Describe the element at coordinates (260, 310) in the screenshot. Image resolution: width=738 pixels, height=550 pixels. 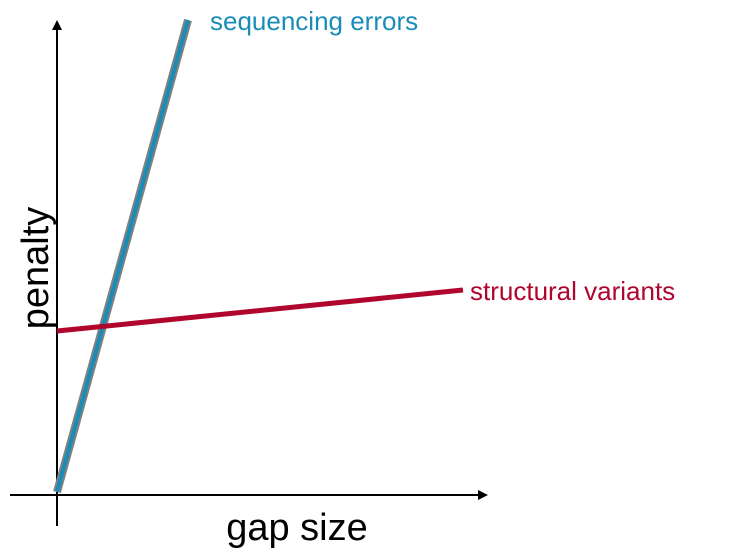
I see `structural-variants-line` at that location.